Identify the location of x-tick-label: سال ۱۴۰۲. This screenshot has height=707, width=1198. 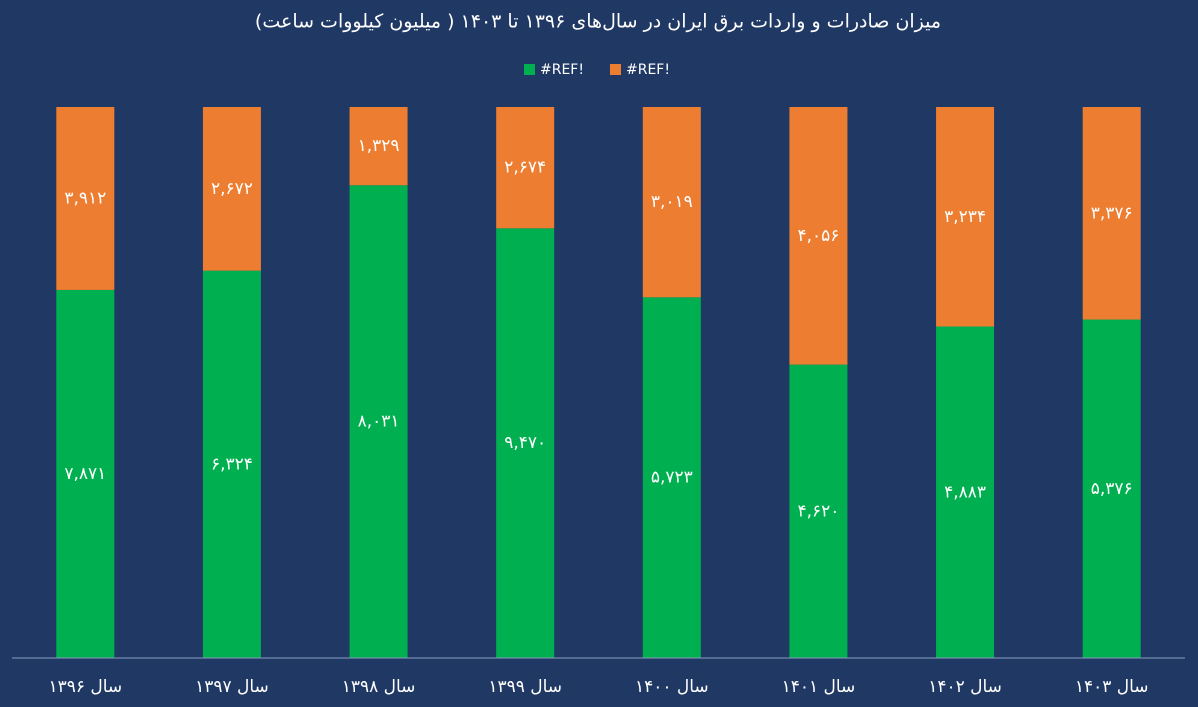
(965, 687).